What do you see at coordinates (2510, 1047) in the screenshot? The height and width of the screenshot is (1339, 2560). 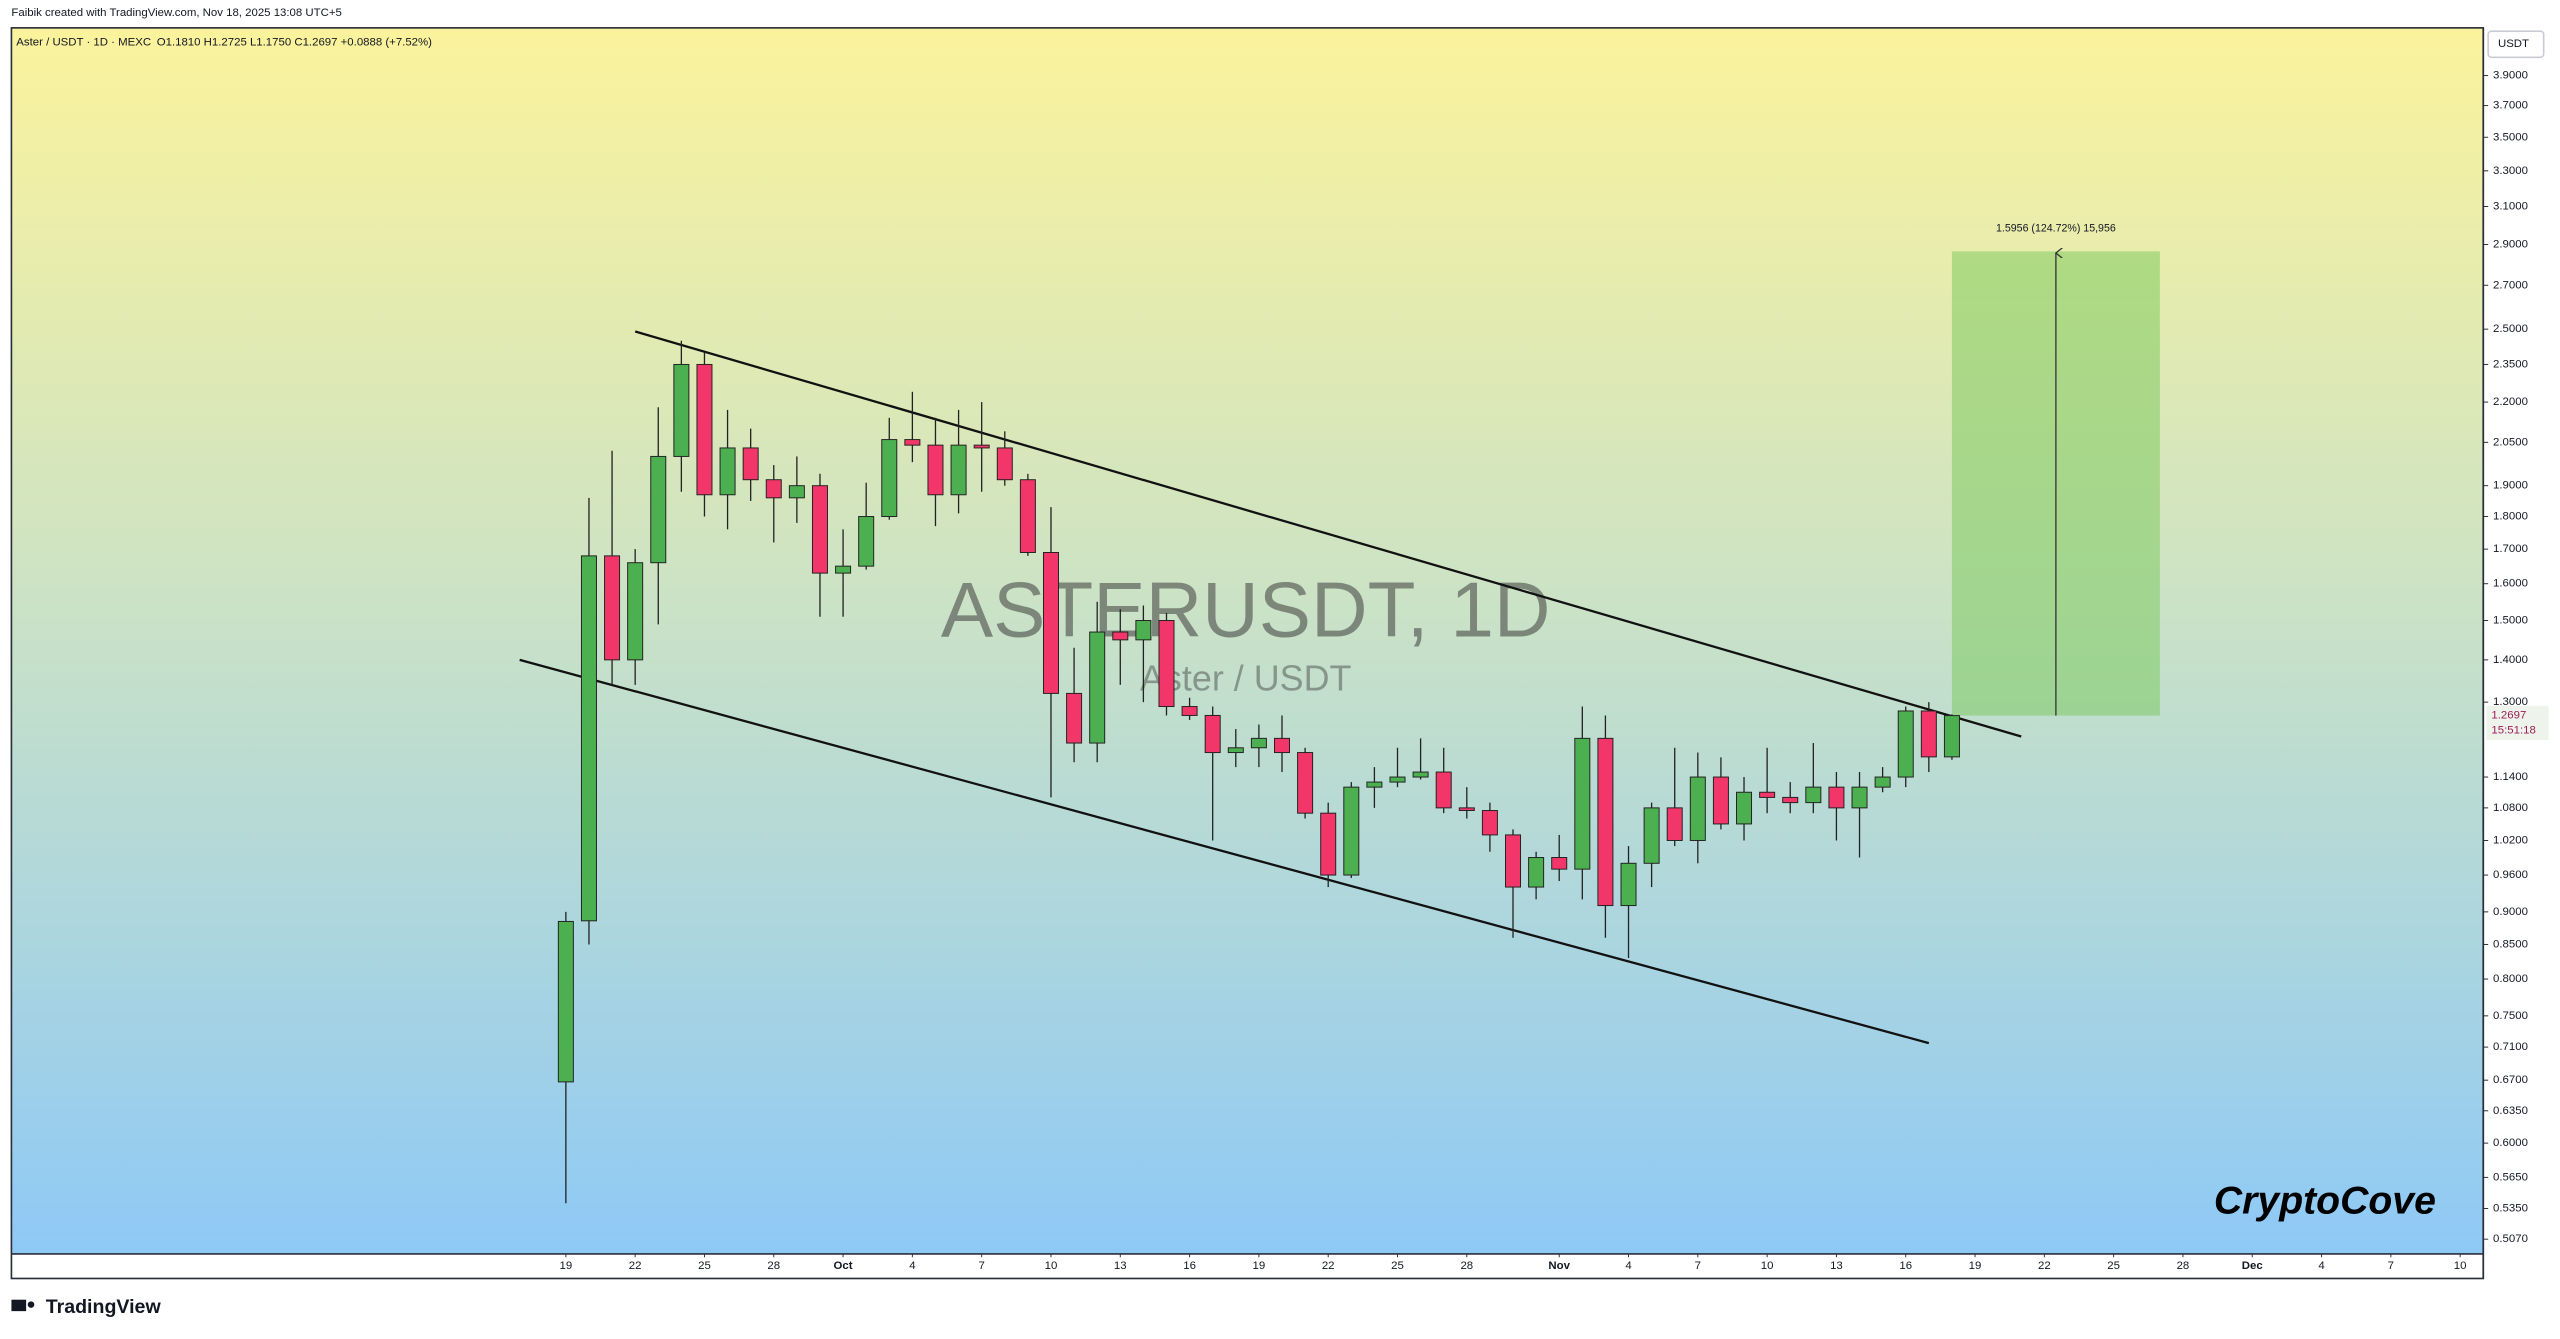 I see `y-tick-label: 0.7100` at bounding box center [2510, 1047].